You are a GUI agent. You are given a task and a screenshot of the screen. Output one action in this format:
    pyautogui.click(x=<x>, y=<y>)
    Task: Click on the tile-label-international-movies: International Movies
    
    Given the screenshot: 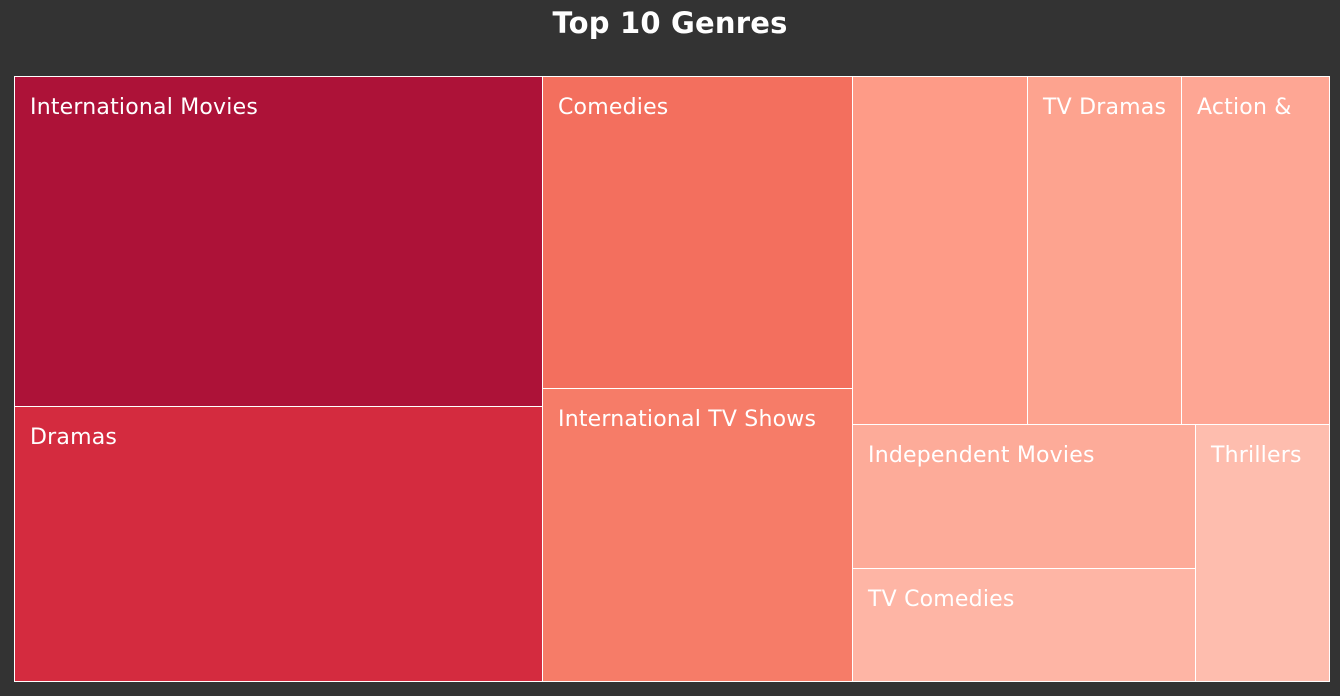 What is the action you would take?
    pyautogui.click(x=144, y=107)
    